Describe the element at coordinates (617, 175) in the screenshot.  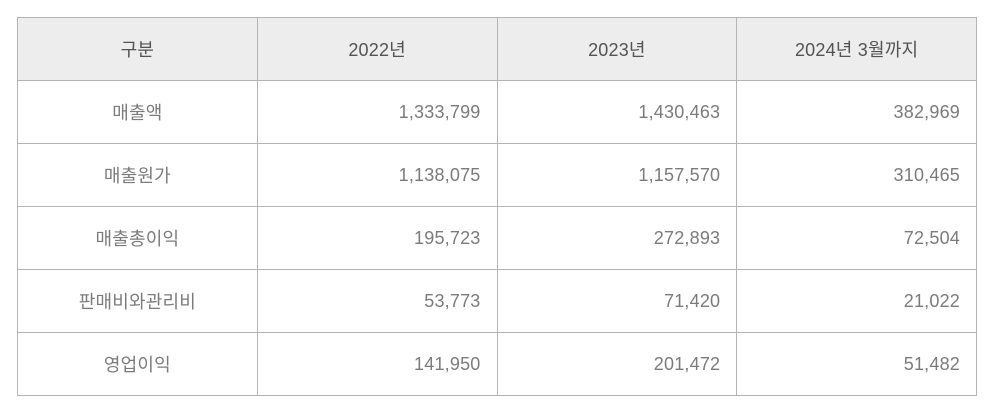
I see `cell-cost-2023: 1,157,570` at that location.